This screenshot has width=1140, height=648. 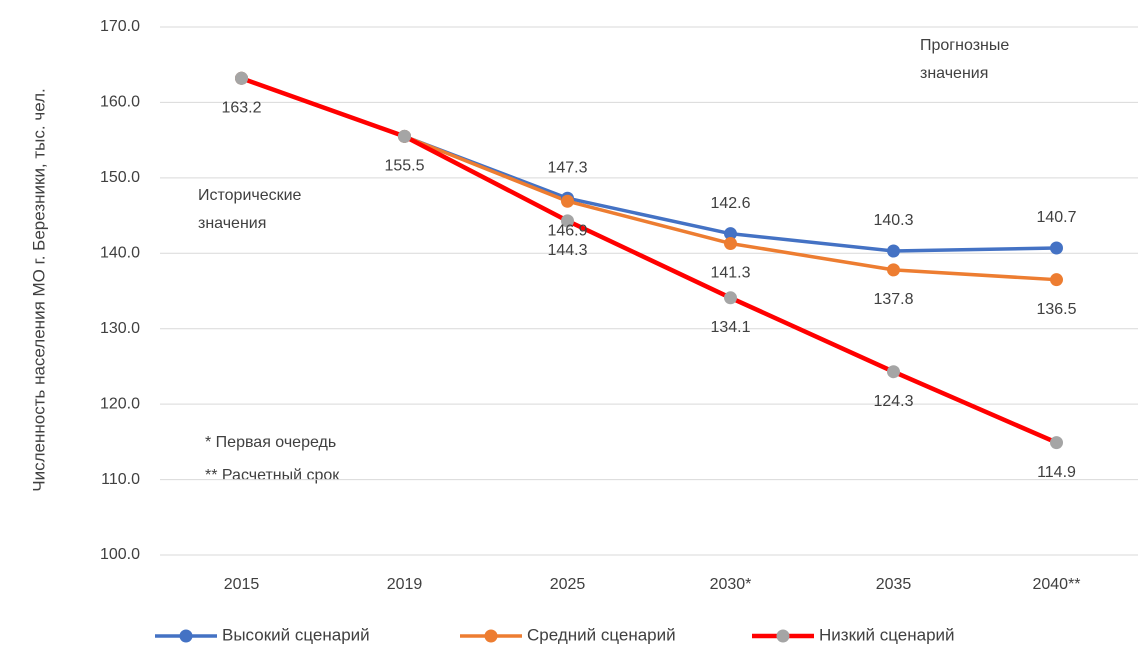 I want to click on data-label: 134.1, so click(x=730, y=327).